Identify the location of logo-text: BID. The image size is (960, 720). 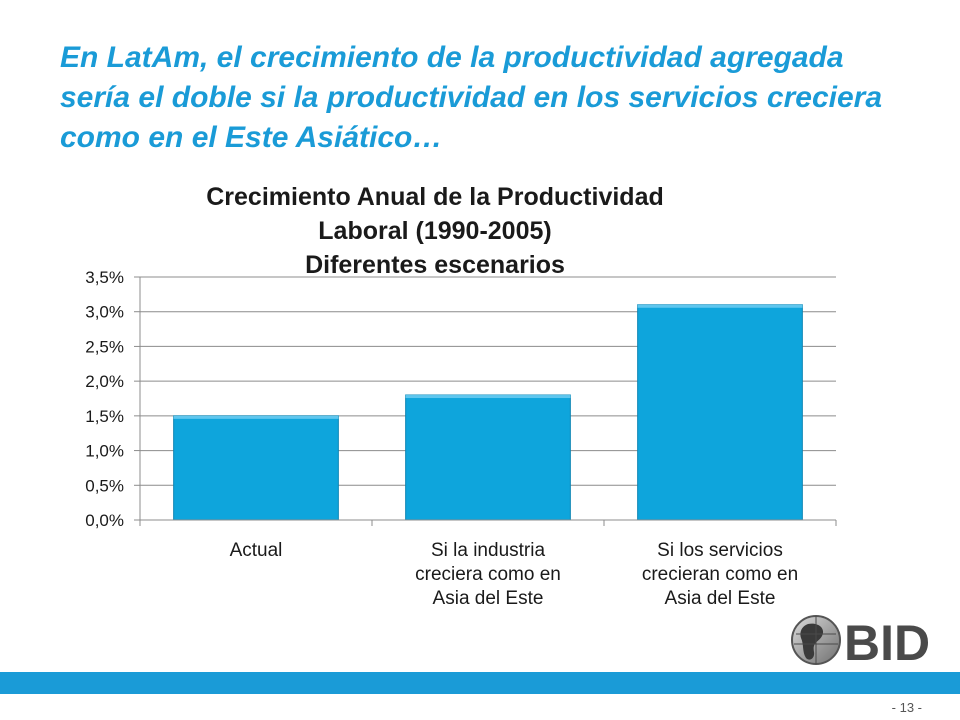
(887, 641).